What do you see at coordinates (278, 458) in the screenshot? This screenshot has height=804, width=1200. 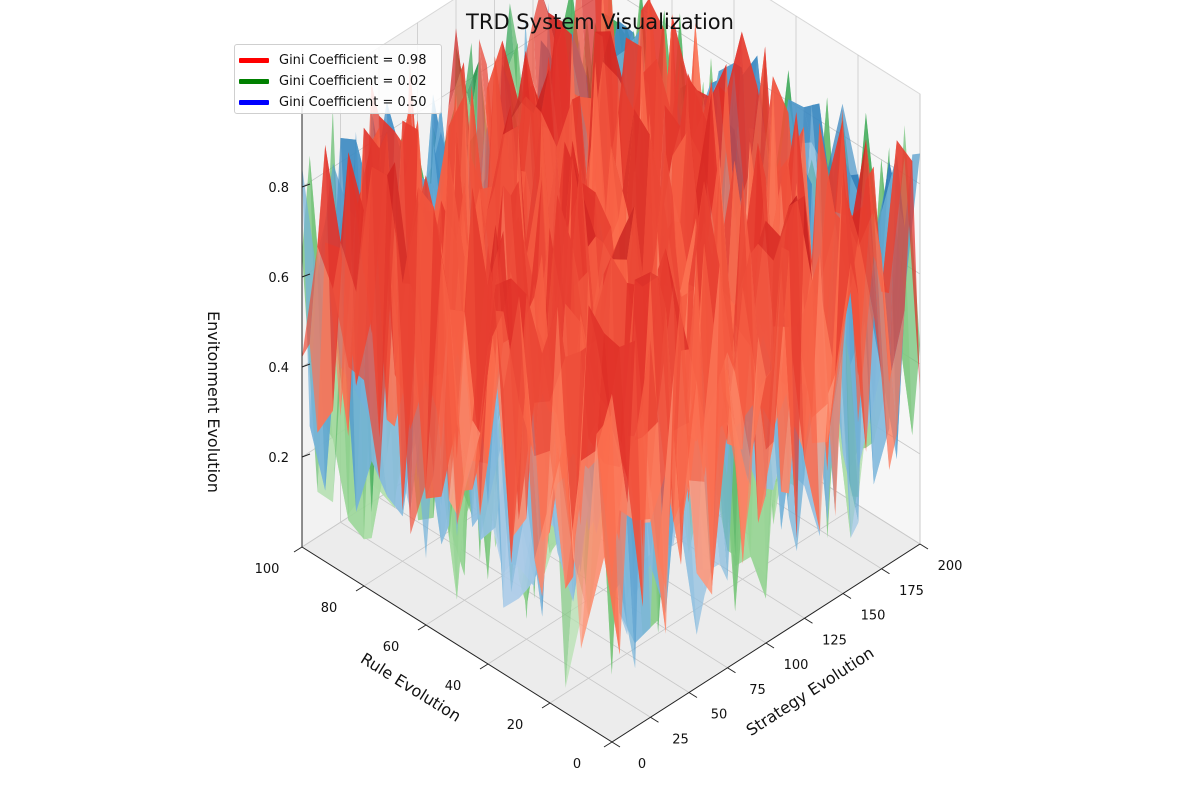 I see `z-tick-label: 0.2` at bounding box center [278, 458].